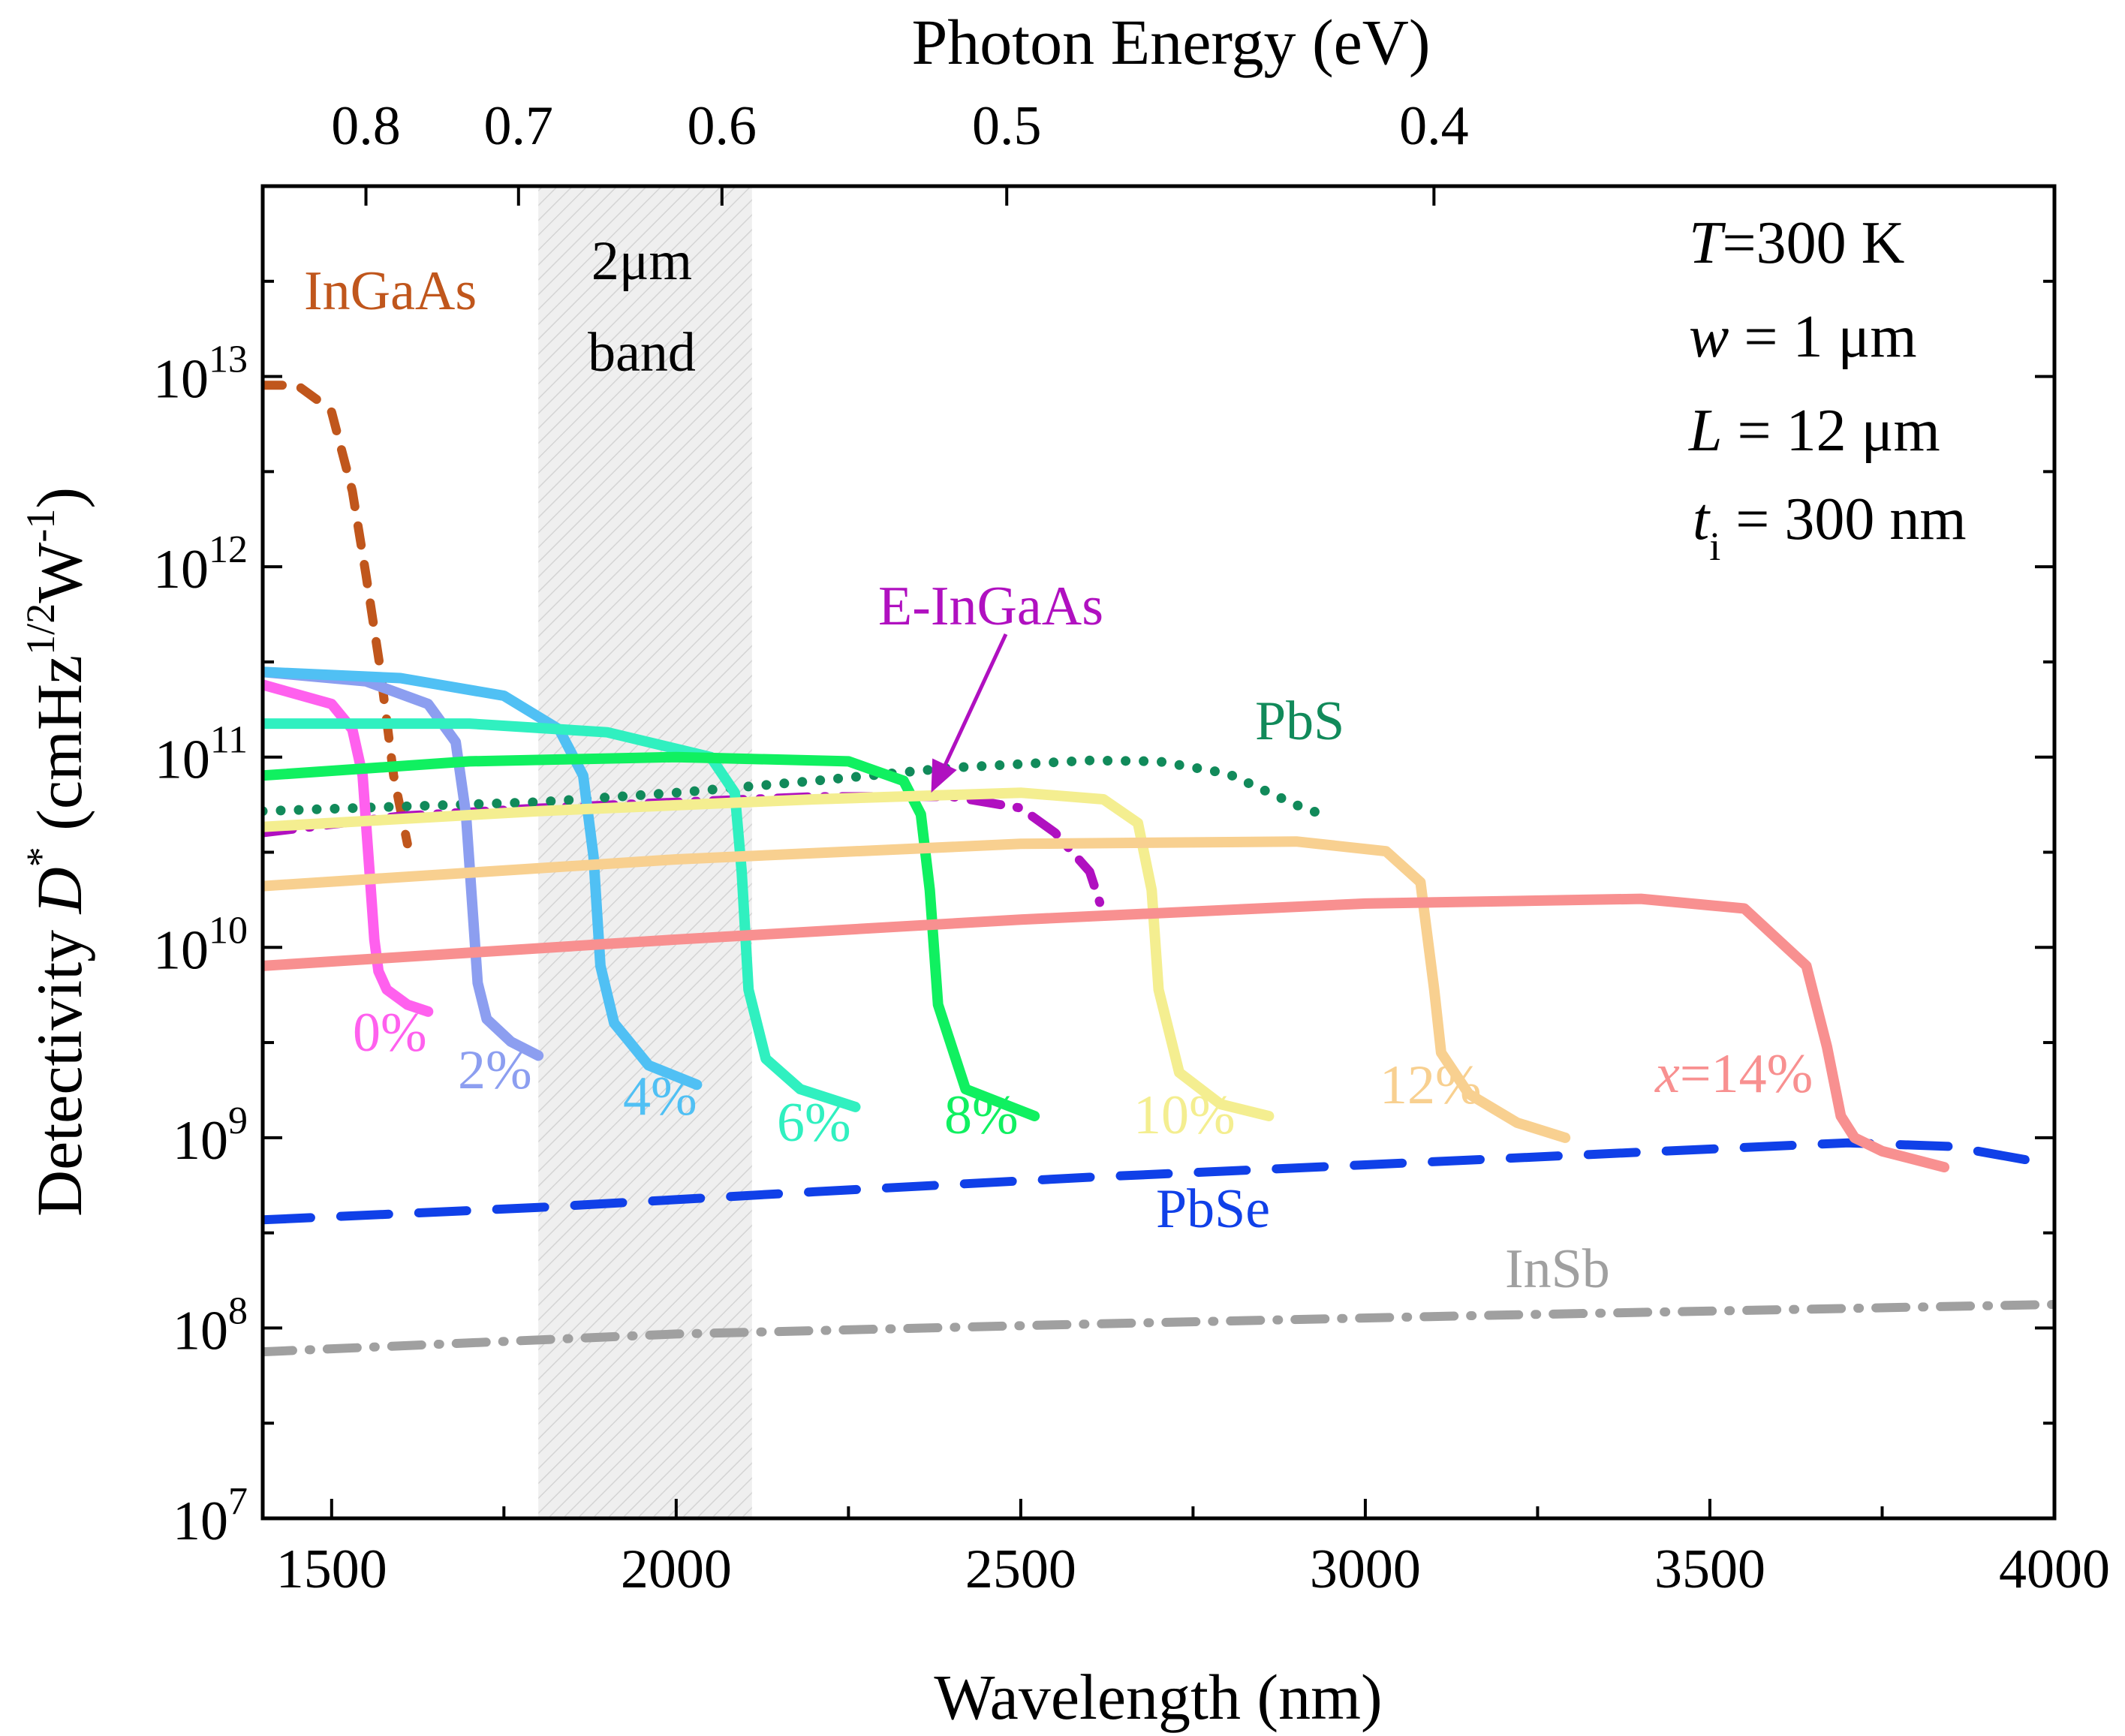  Describe the element at coordinates (201, 755) in the screenshot. I see `y-tick-label: 10¹¹` at that location.